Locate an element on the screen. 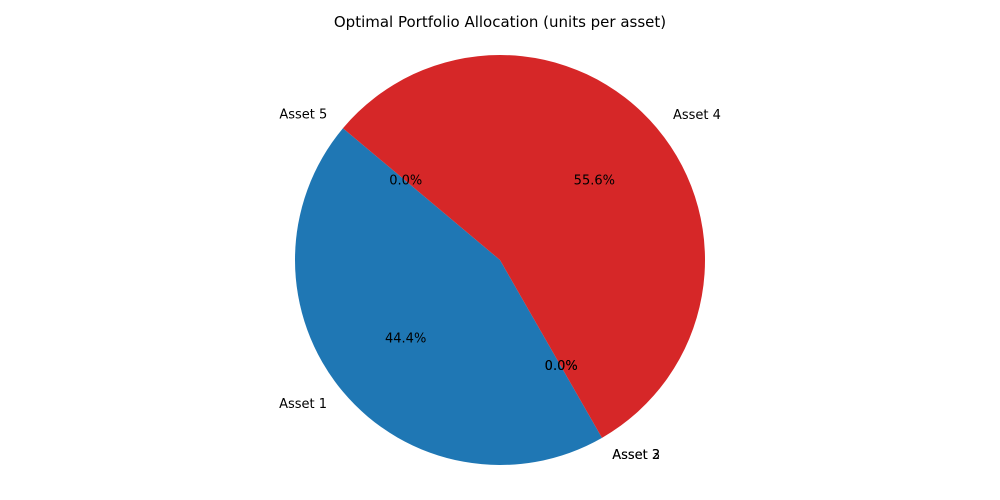  slice-percent-5: 0.0% is located at coordinates (405, 180).